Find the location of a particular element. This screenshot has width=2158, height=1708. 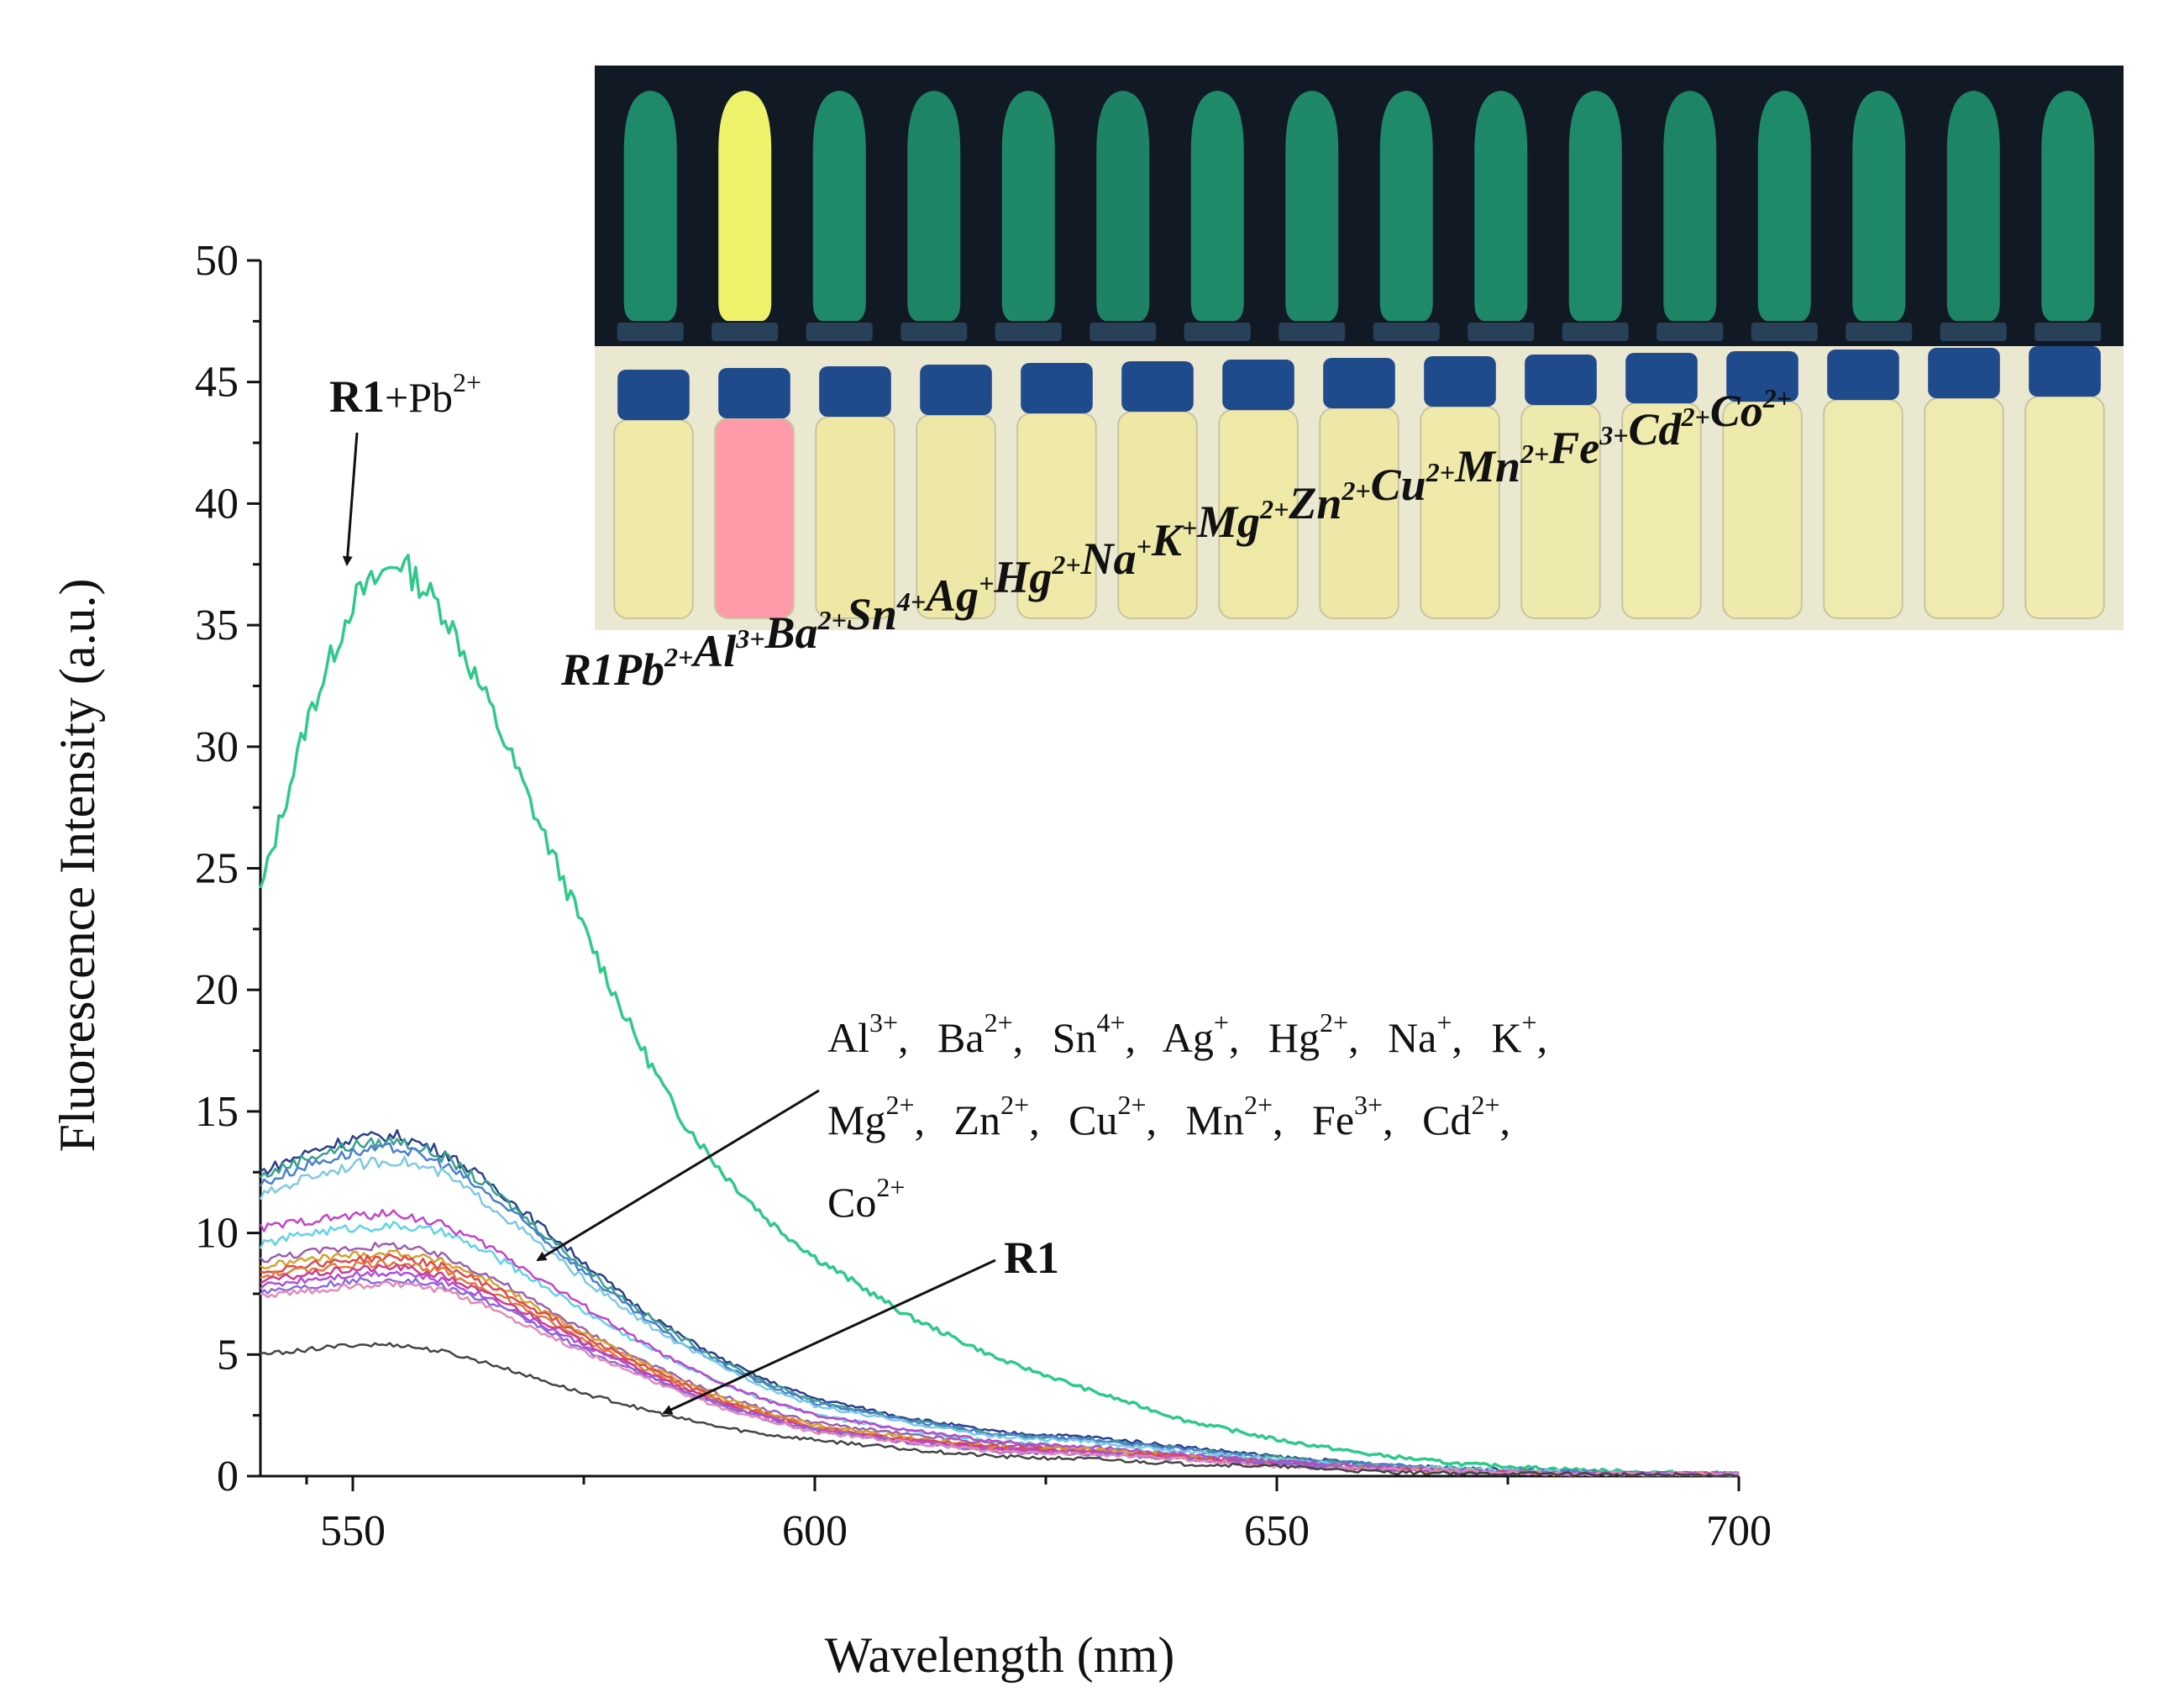

y-tick-label: 20 is located at coordinates (217, 990).